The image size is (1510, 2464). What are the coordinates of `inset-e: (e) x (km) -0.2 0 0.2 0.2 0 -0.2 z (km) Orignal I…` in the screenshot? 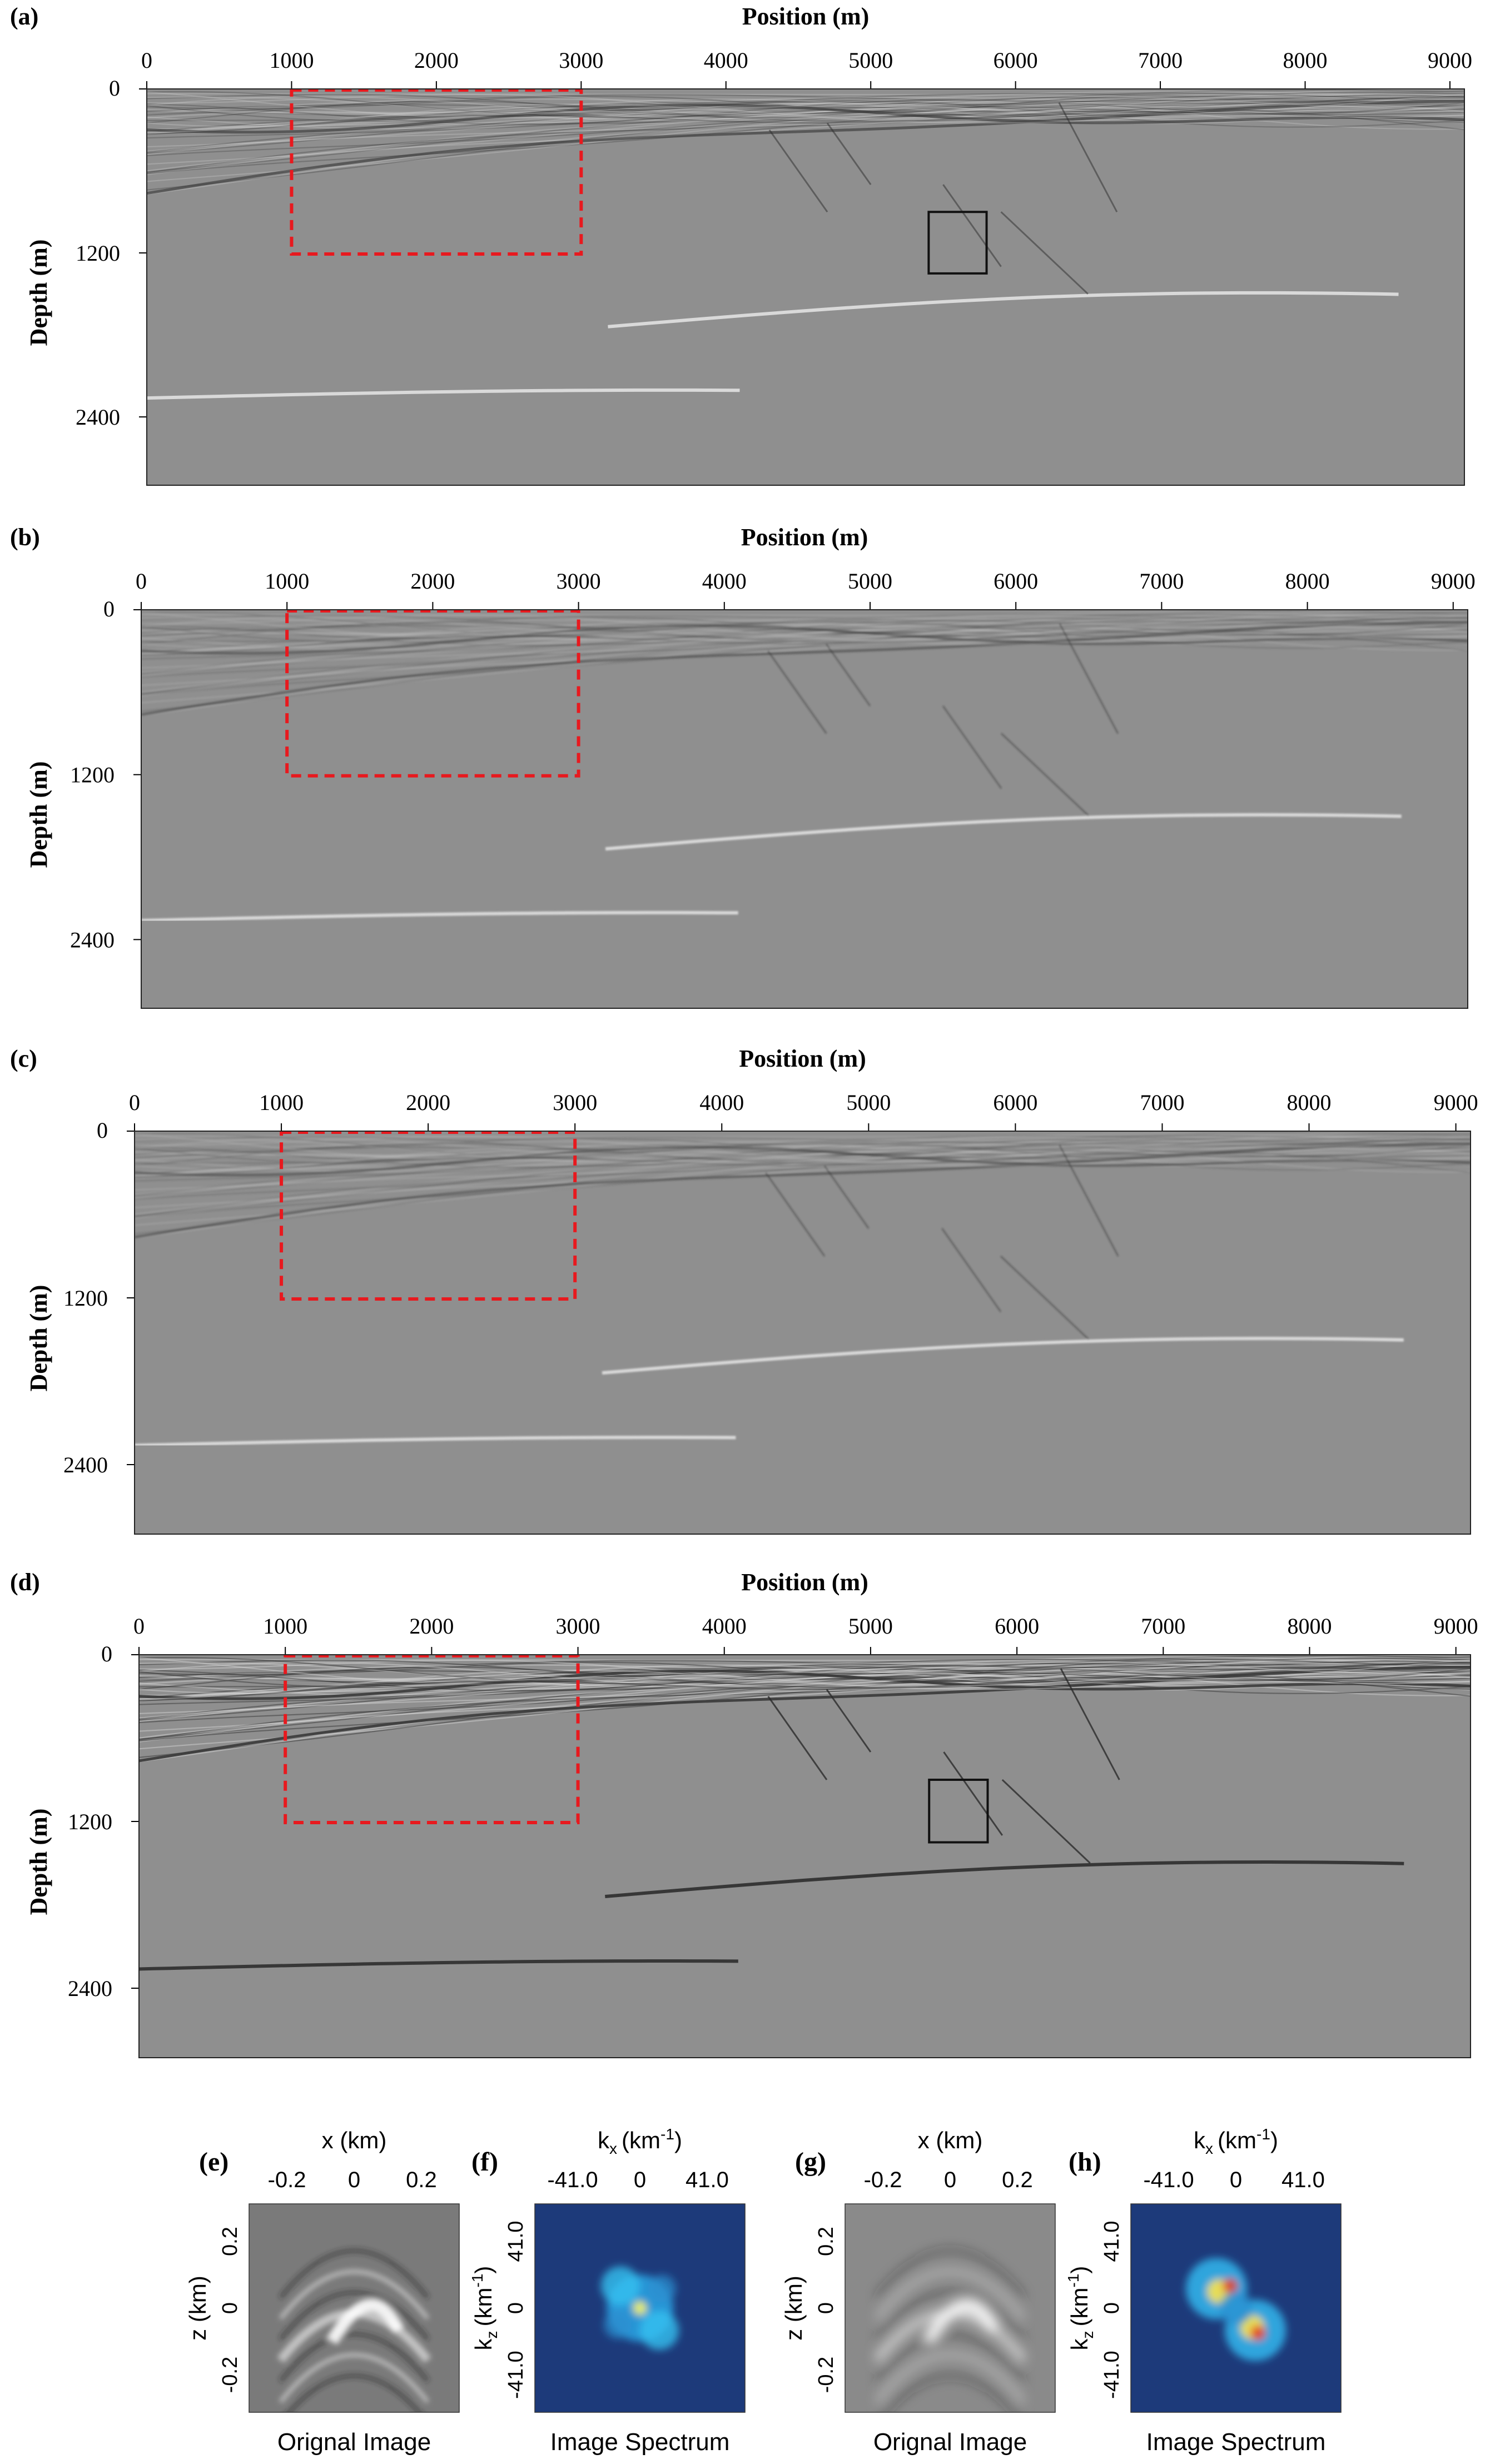 It's located at (322, 2292).